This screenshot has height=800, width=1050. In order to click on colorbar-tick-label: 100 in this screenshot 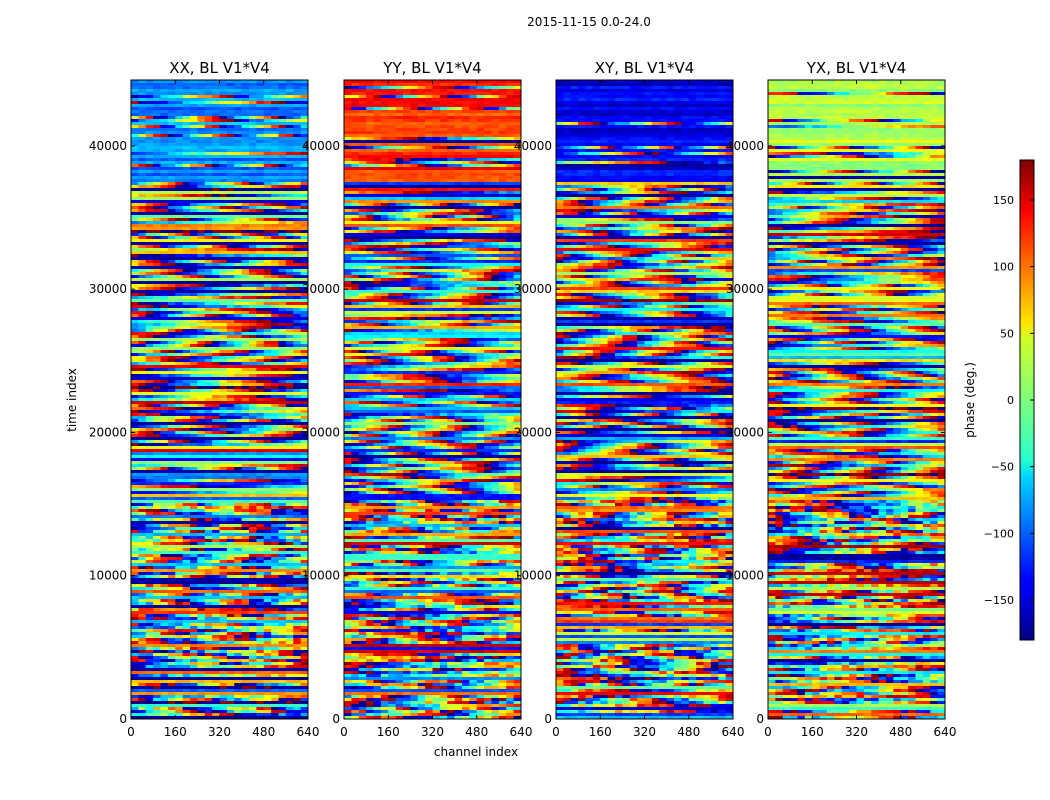, I will do `click(1003, 267)`.